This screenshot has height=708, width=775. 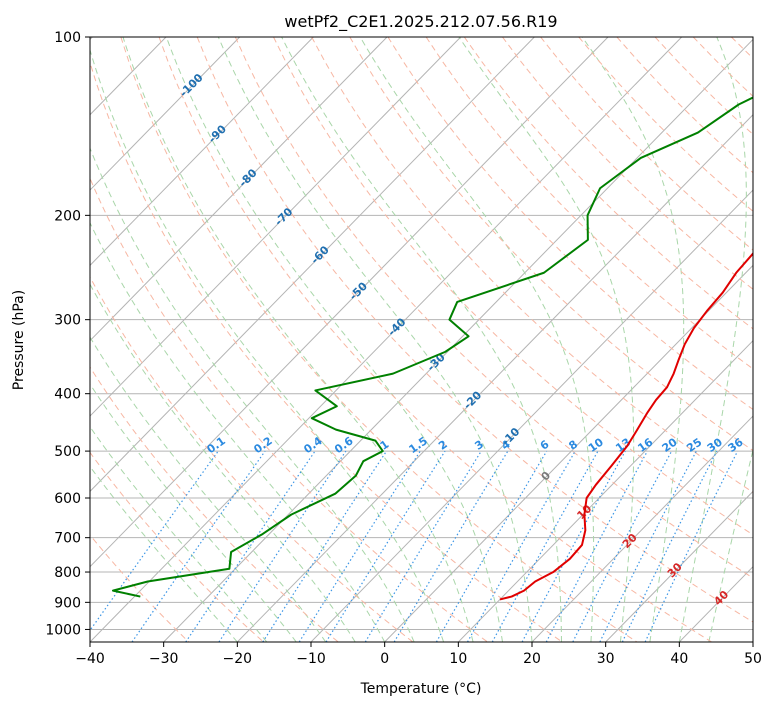 What do you see at coordinates (596, 445) in the screenshot?
I see `mixing-ratio-label: 10` at bounding box center [596, 445].